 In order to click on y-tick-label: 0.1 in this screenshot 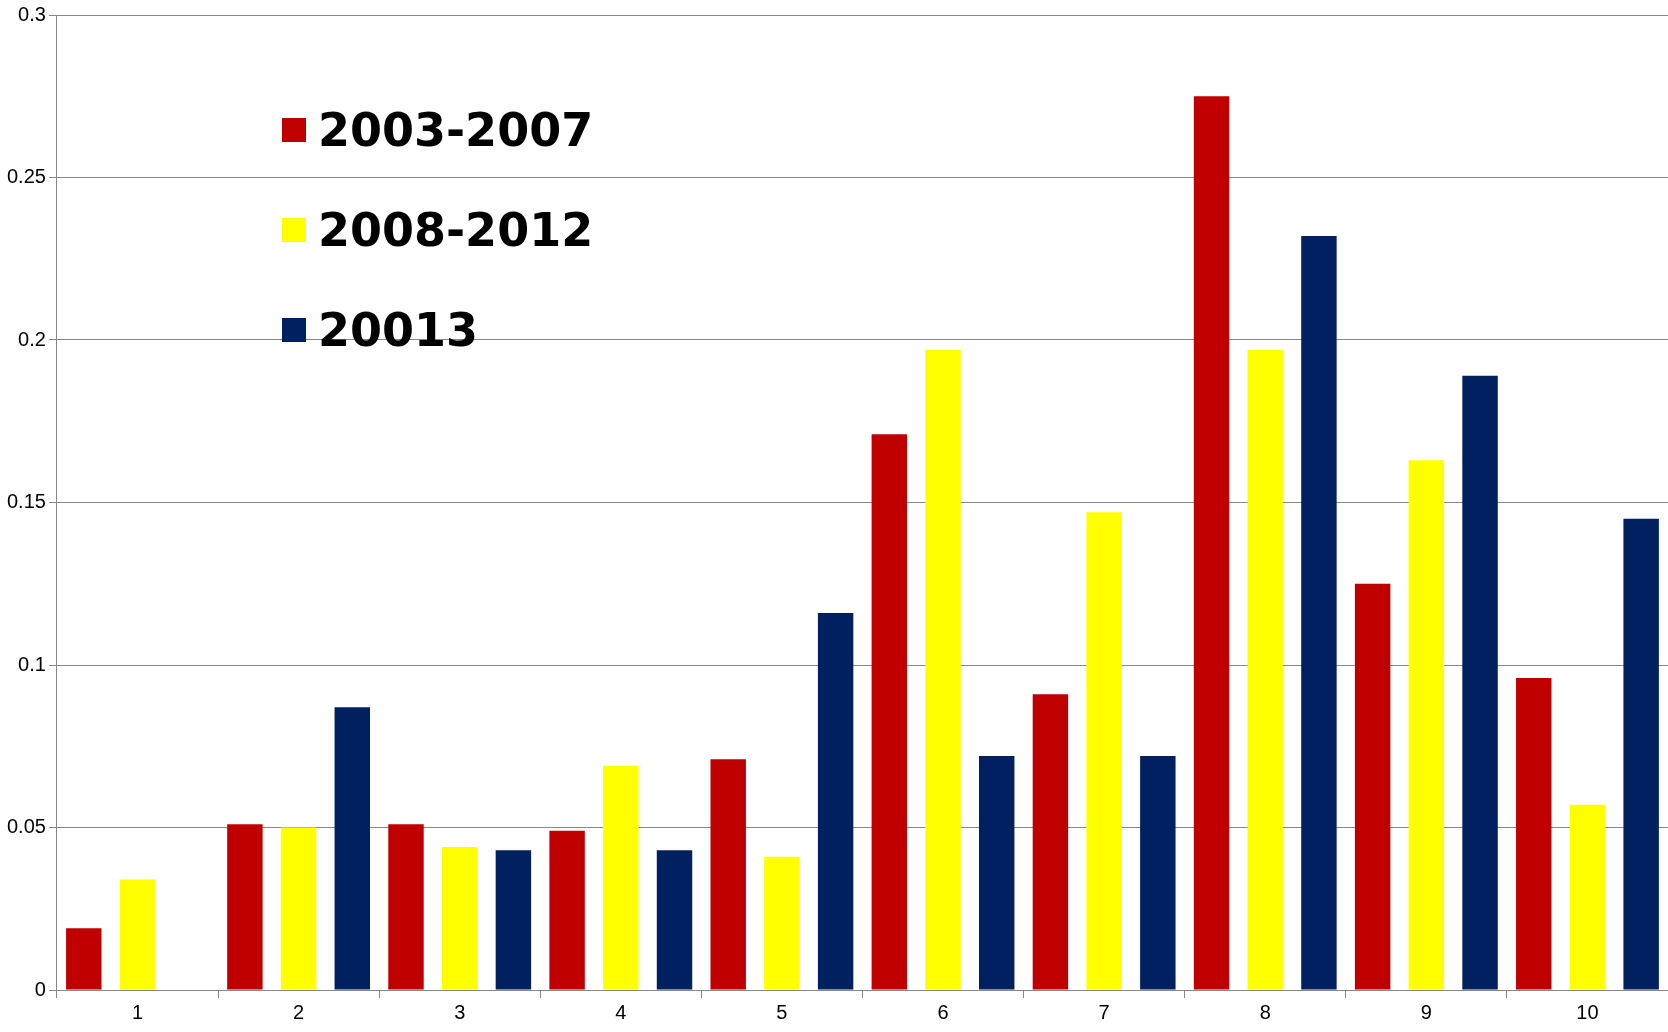, I will do `click(32, 663)`.